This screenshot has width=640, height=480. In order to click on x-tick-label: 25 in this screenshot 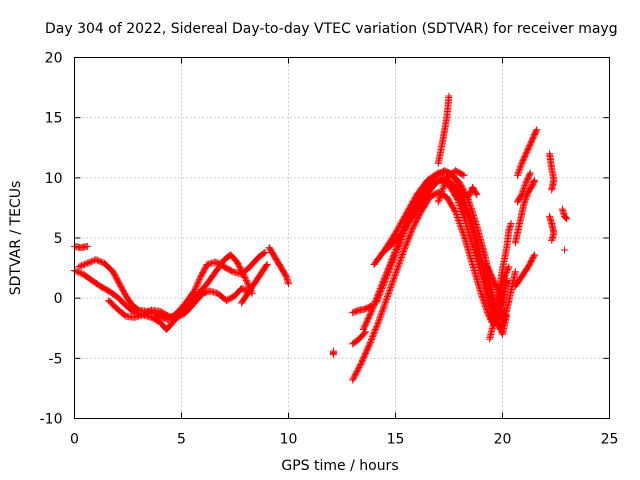, I will do `click(610, 440)`.